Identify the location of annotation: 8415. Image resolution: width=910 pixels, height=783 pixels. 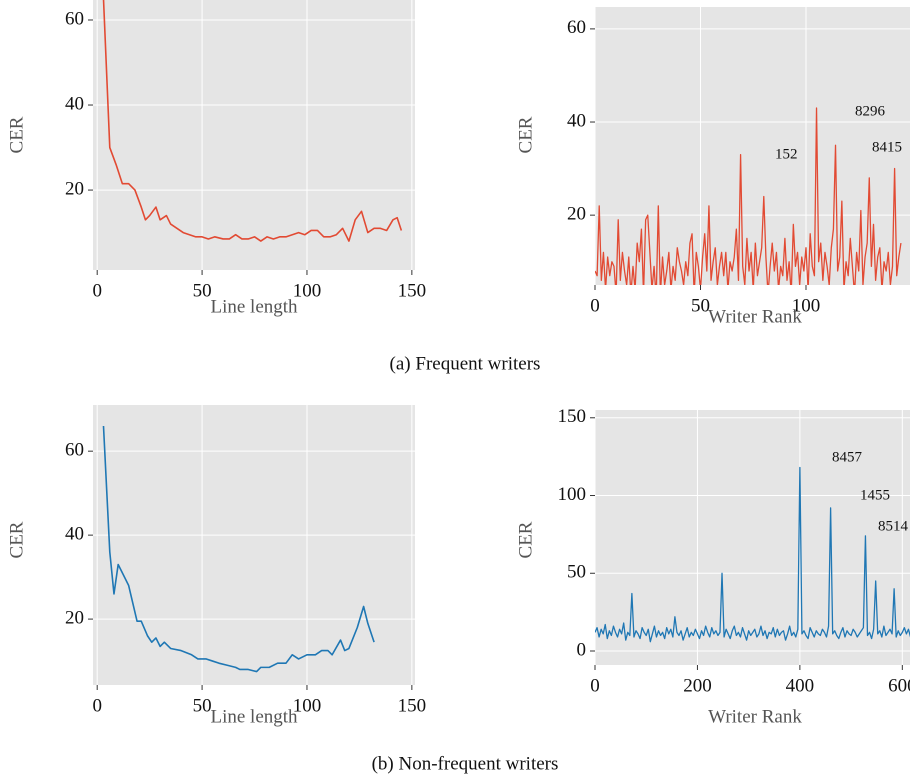
(887, 147).